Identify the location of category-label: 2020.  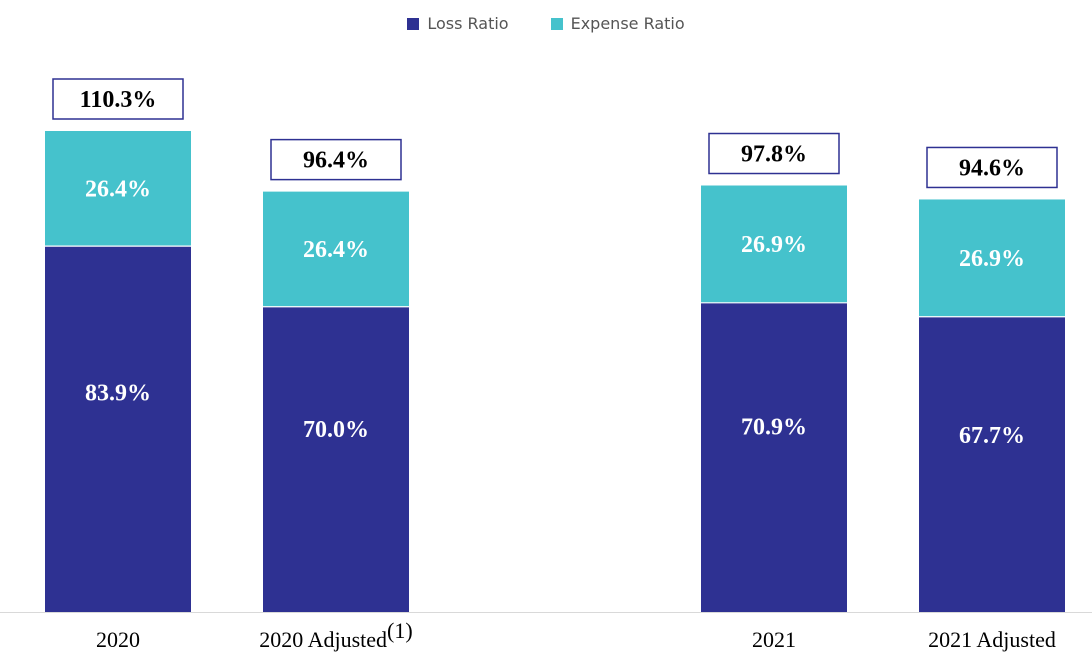
(118, 639).